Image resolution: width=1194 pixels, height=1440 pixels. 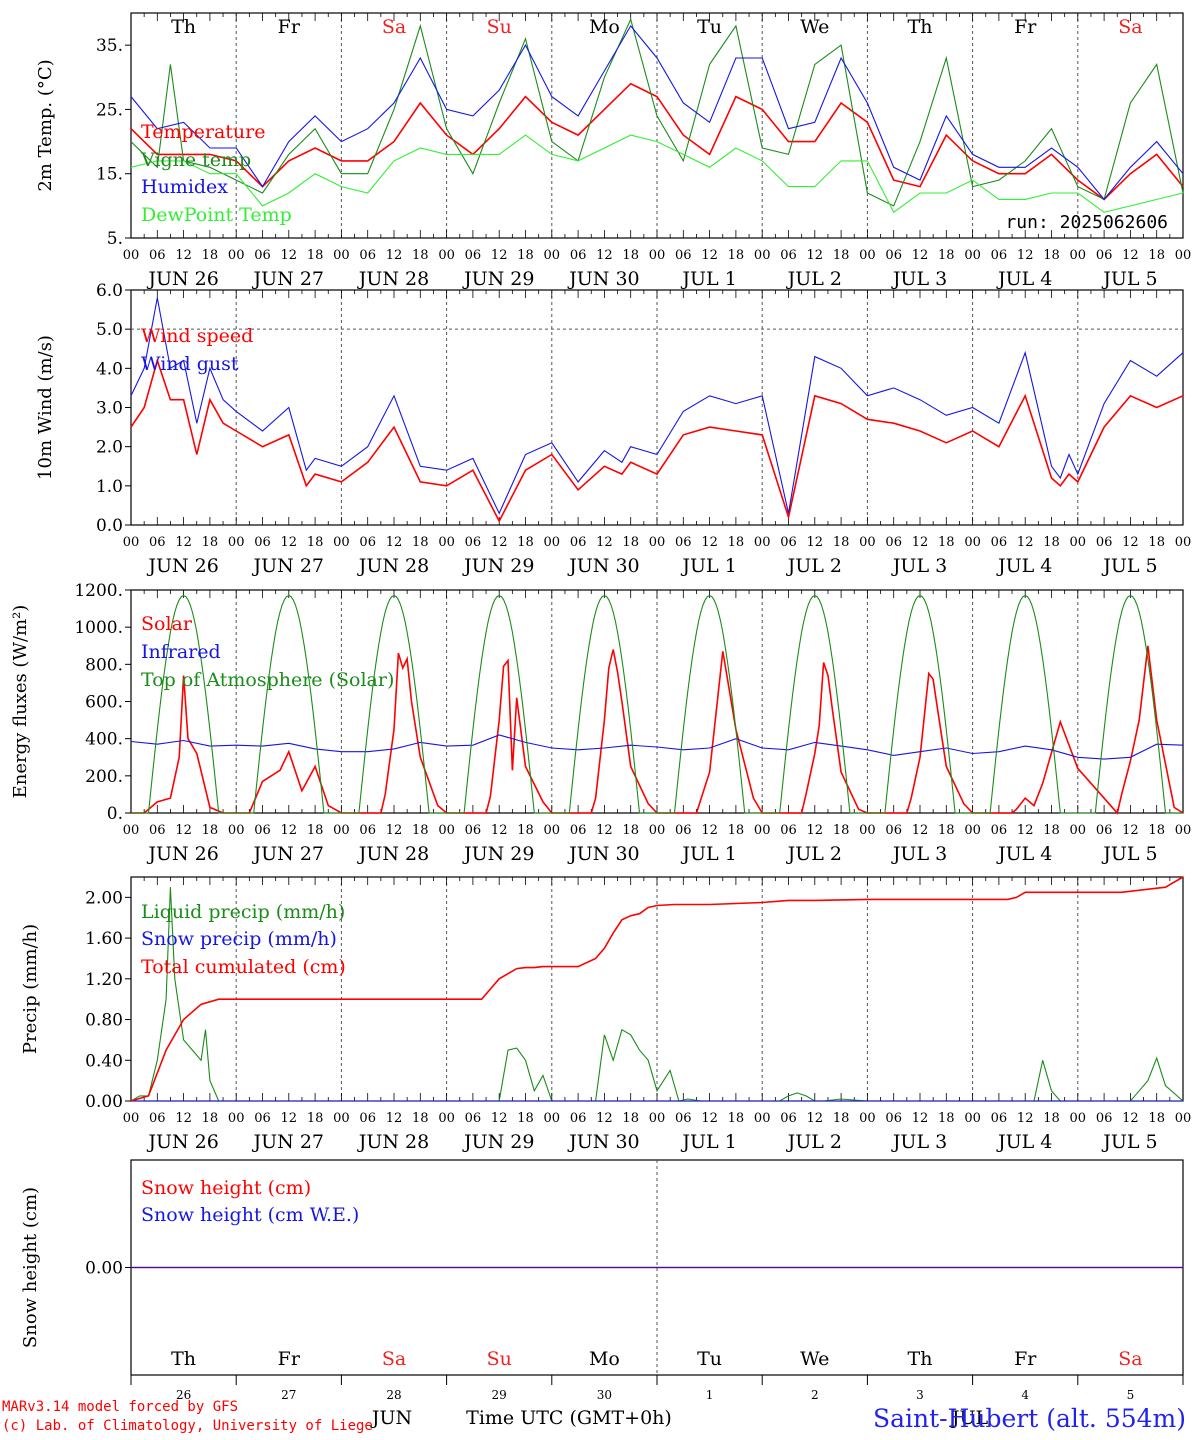 What do you see at coordinates (1130, 1359) in the screenshot?
I see `day-name-bottom-10: Sa` at bounding box center [1130, 1359].